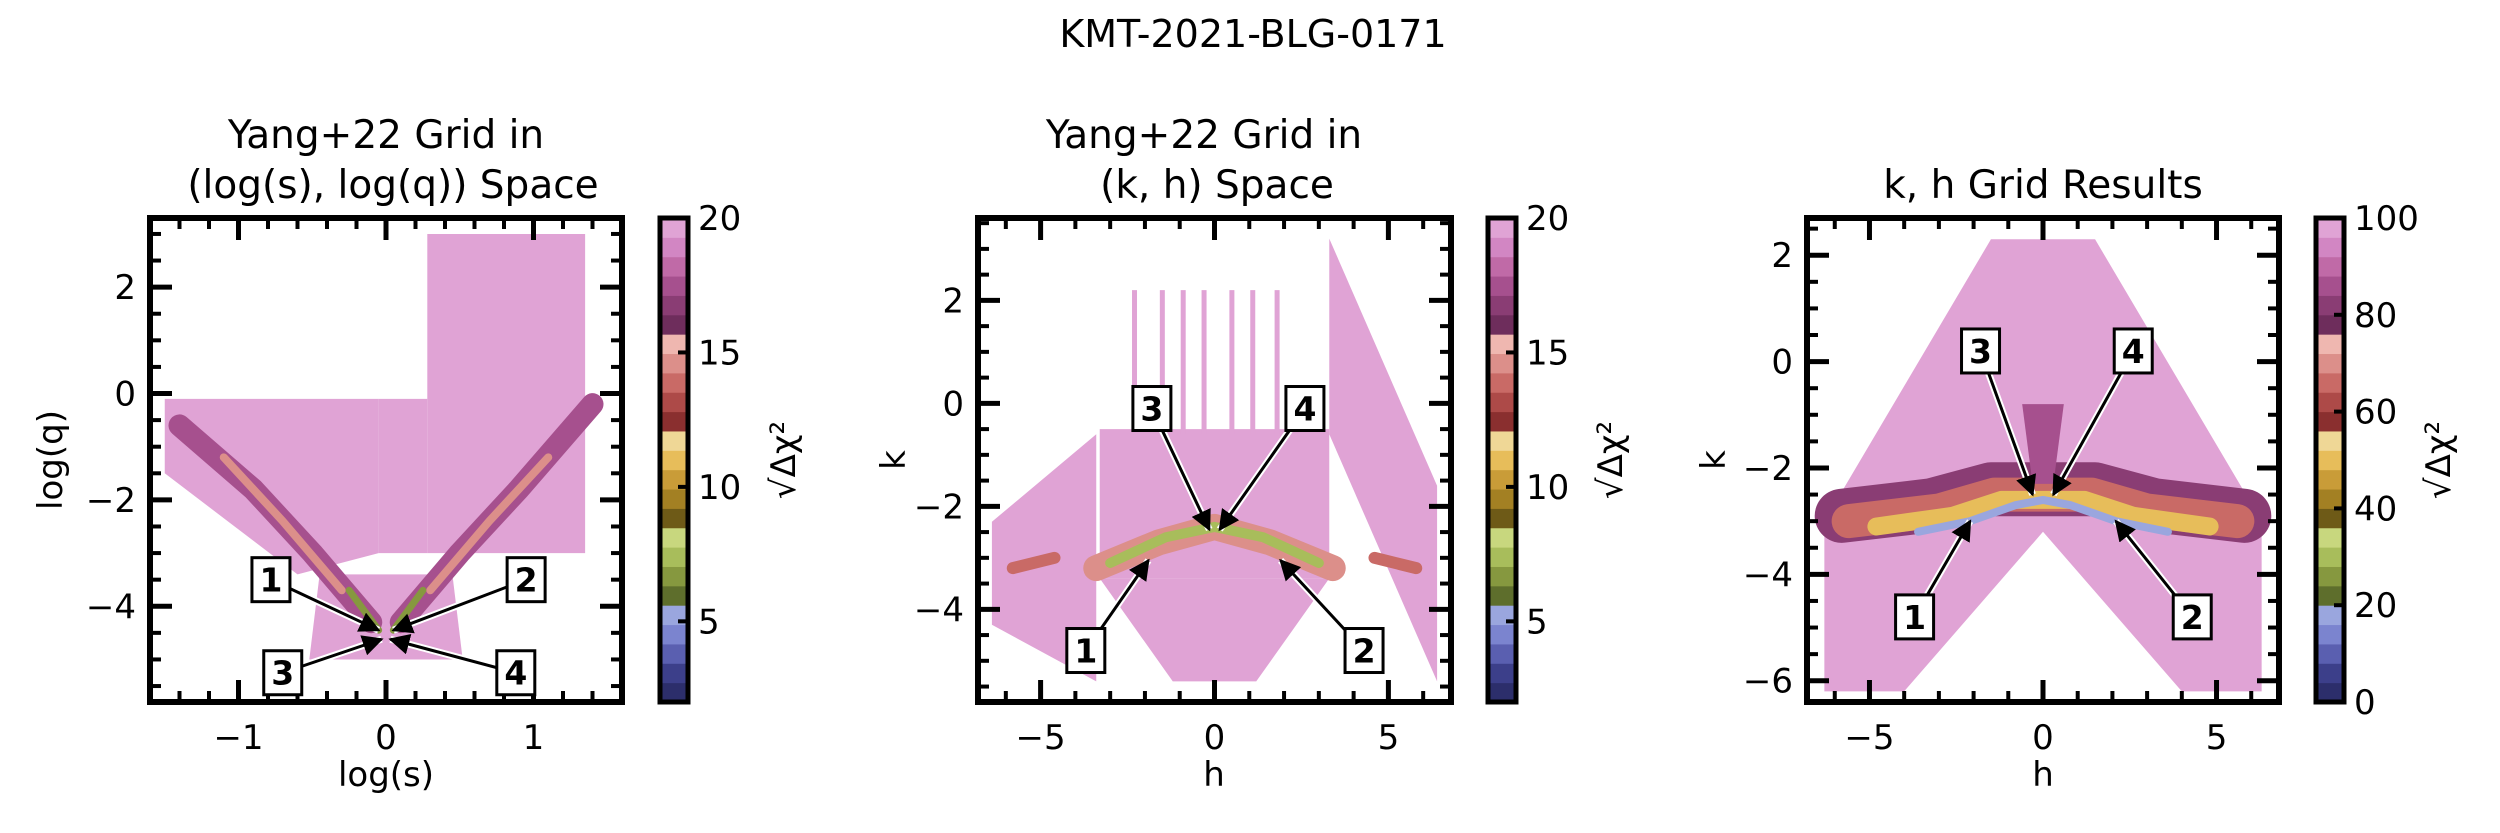  Describe the element at coordinates (894, 460) in the screenshot. I see `panel-2-ylabel: k` at that location.